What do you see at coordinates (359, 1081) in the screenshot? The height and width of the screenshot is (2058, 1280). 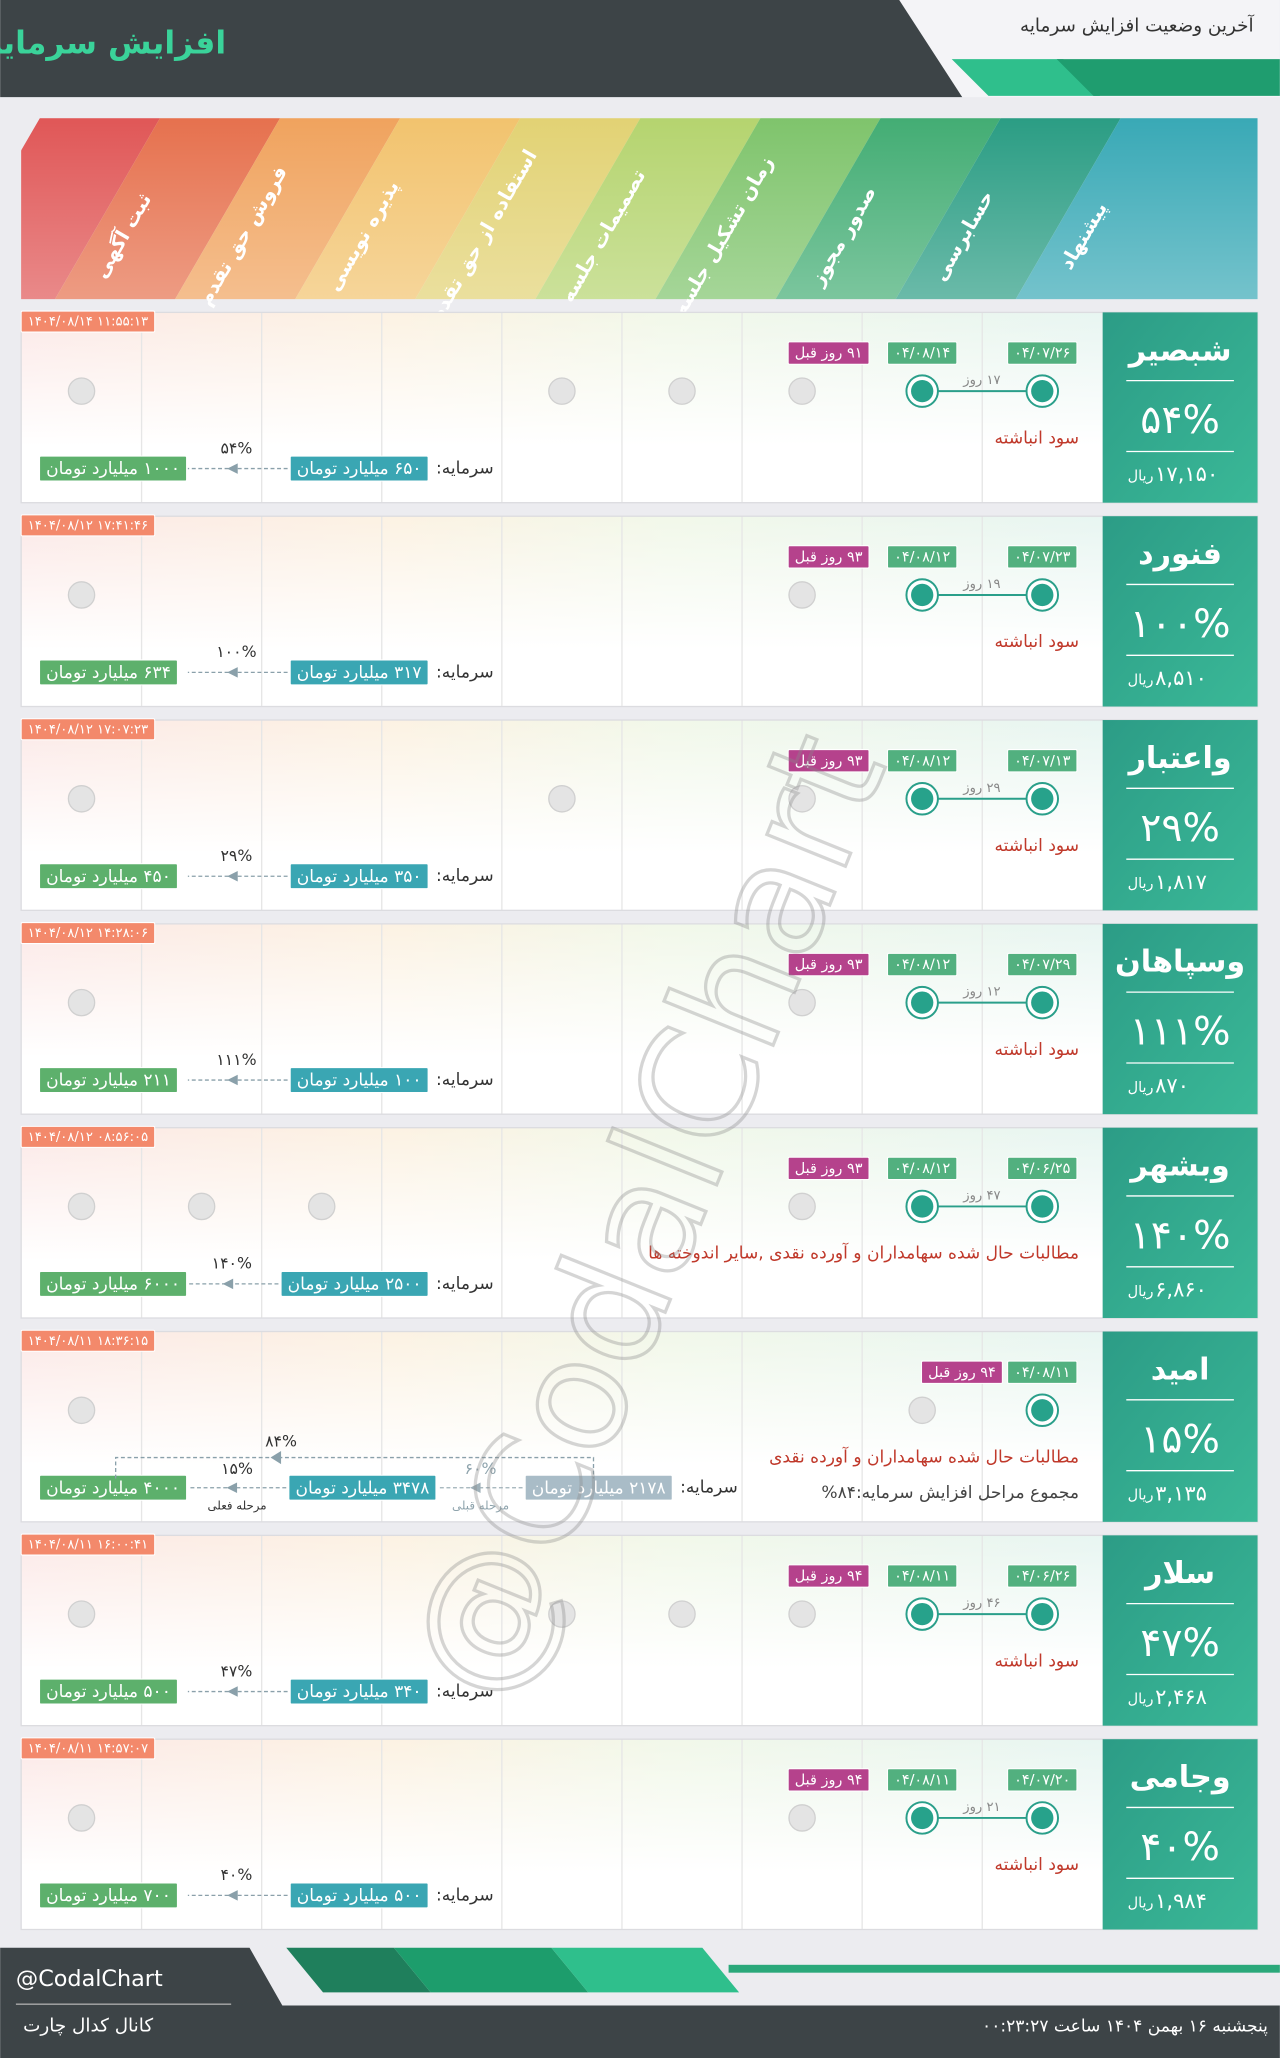 I see `capital-from: ۱۰۰ میلیارد تومان` at bounding box center [359, 1081].